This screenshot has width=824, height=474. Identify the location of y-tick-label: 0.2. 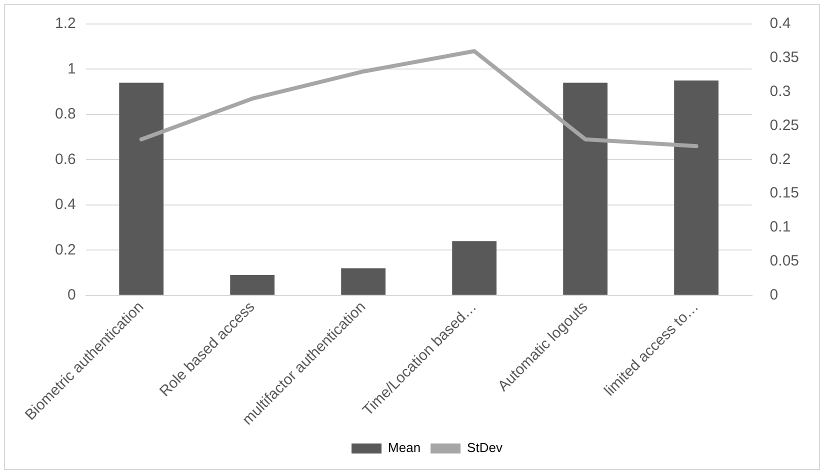
(65, 249).